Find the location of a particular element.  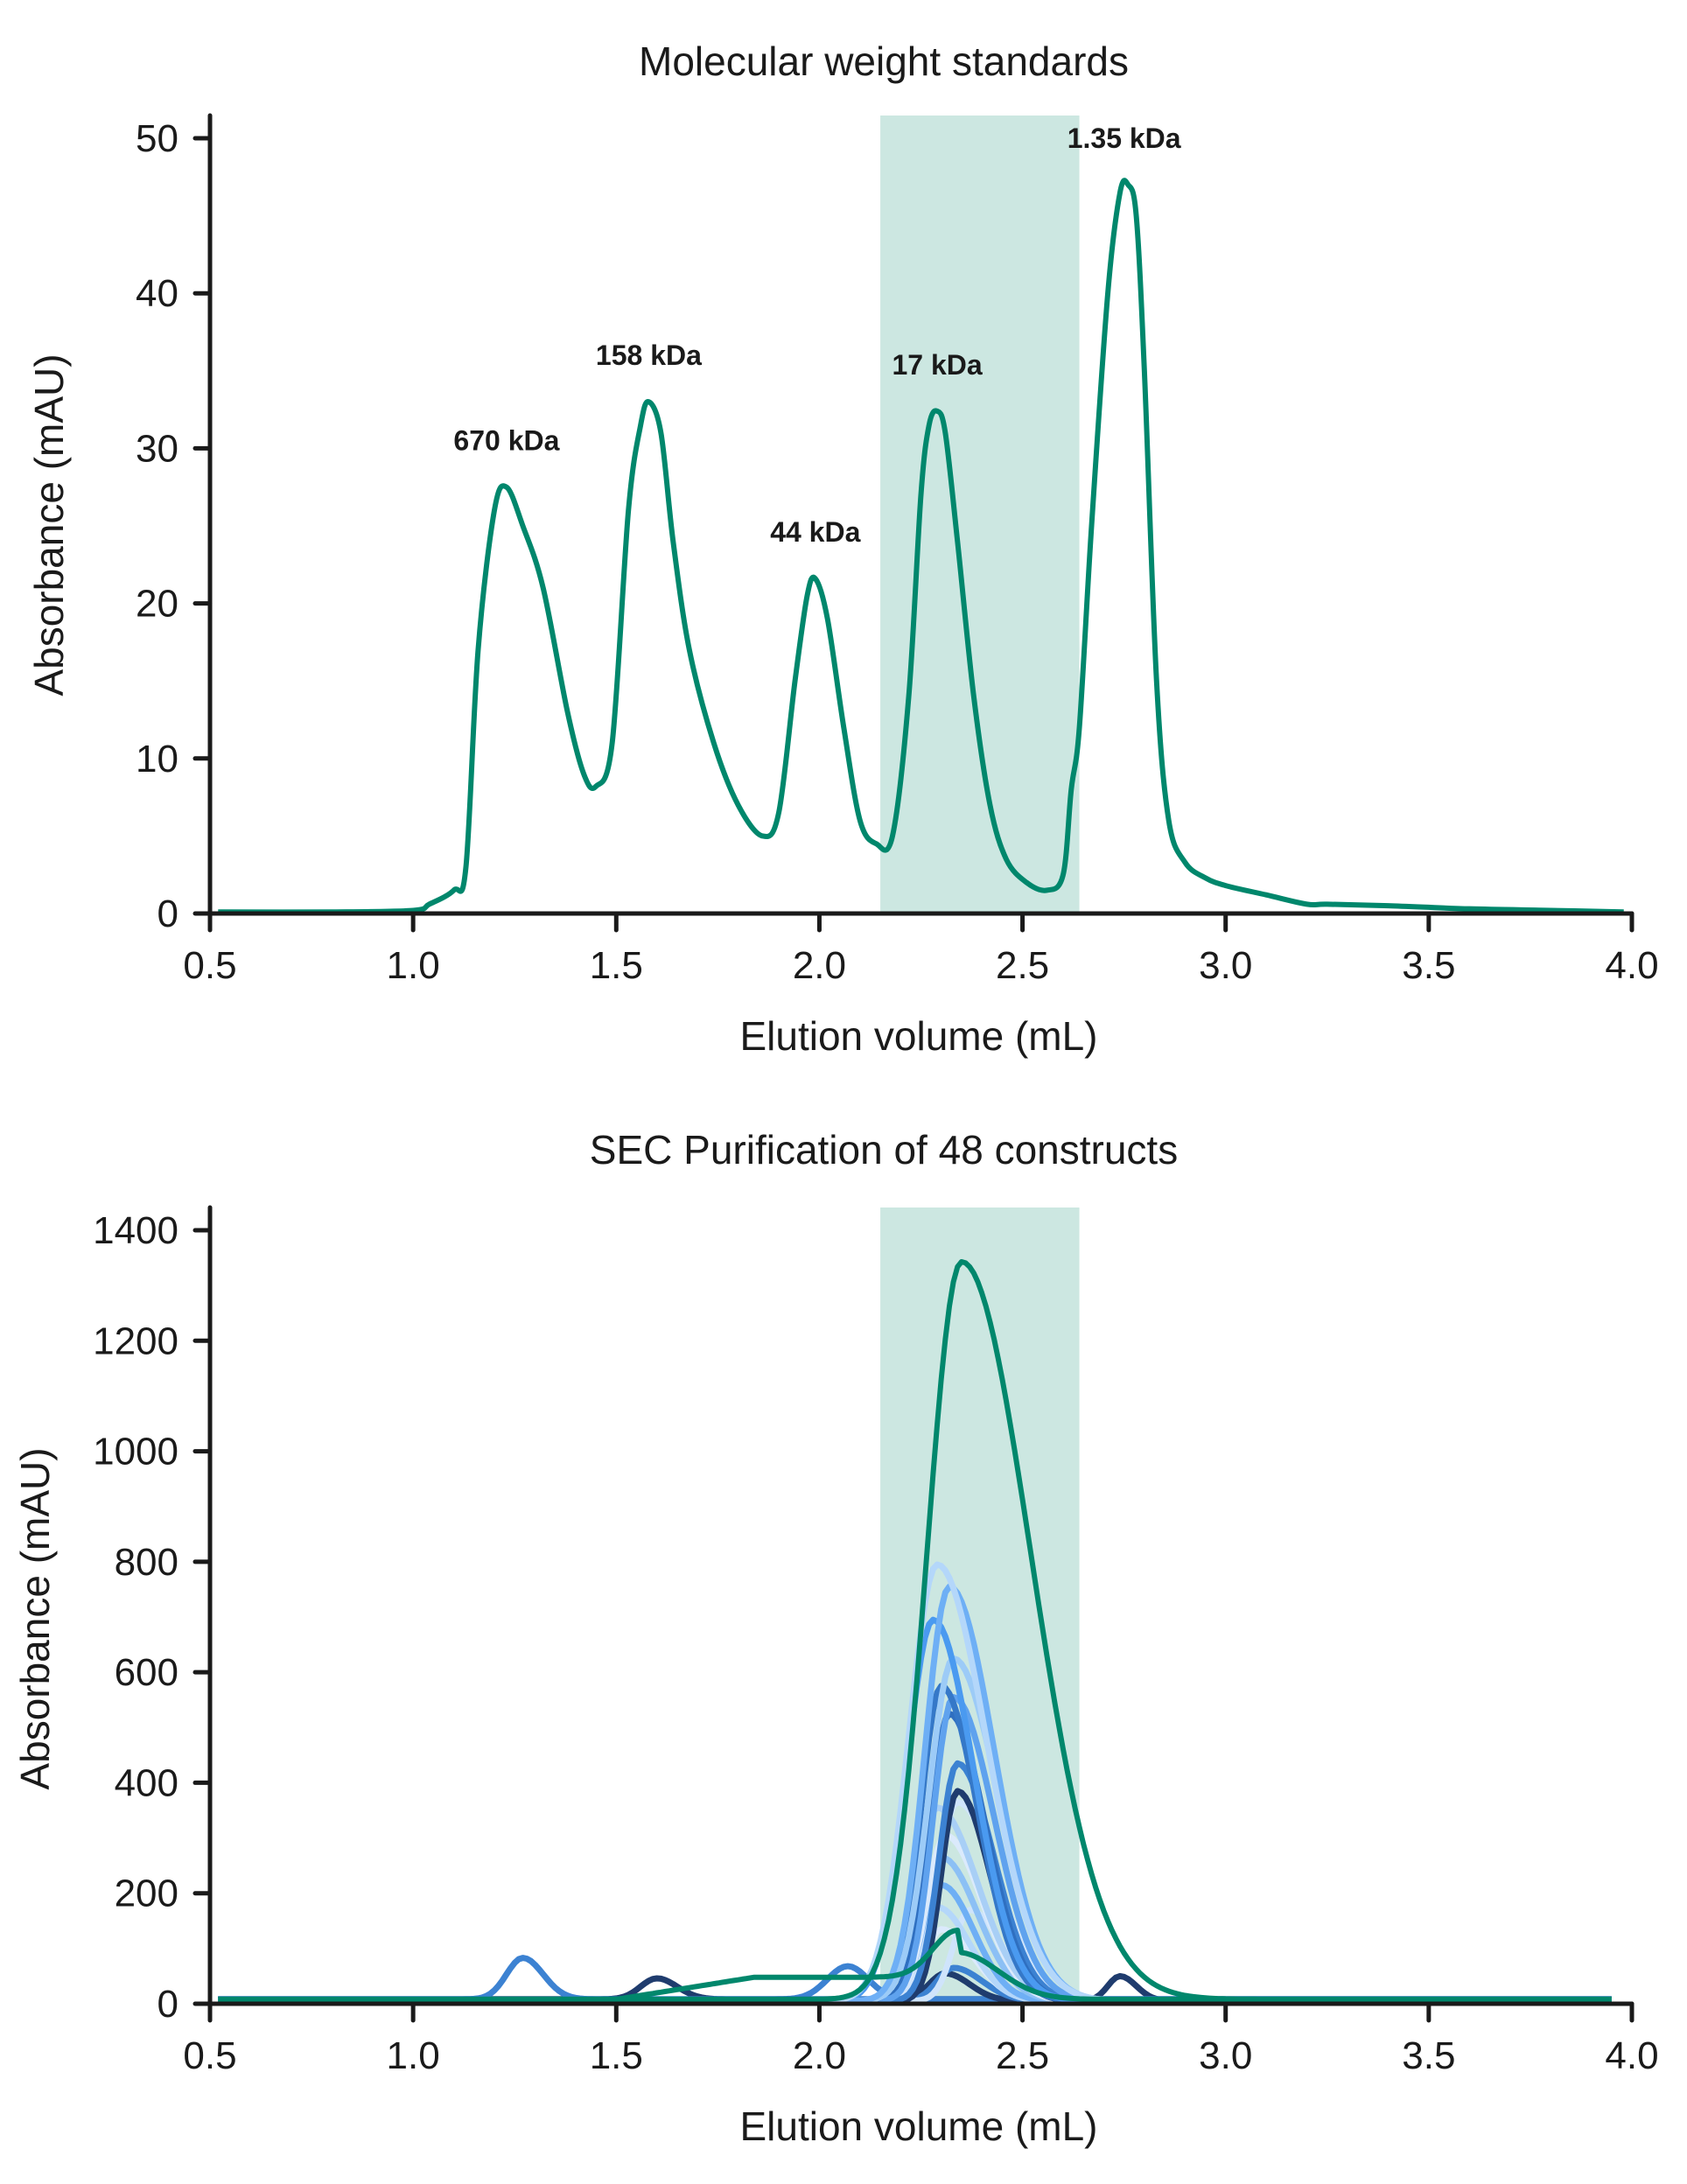

peak-label: 1.35 kDa is located at coordinates (1124, 138).